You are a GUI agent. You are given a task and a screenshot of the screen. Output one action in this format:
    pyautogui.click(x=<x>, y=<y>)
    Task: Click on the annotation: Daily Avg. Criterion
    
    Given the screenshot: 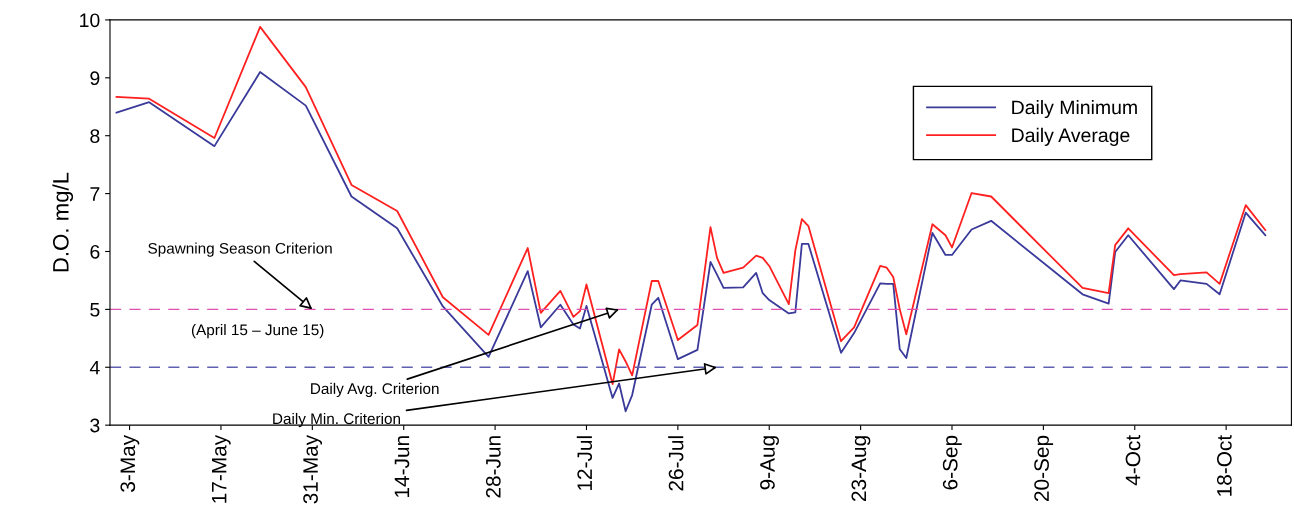 What is the action you would take?
    pyautogui.click(x=375, y=390)
    